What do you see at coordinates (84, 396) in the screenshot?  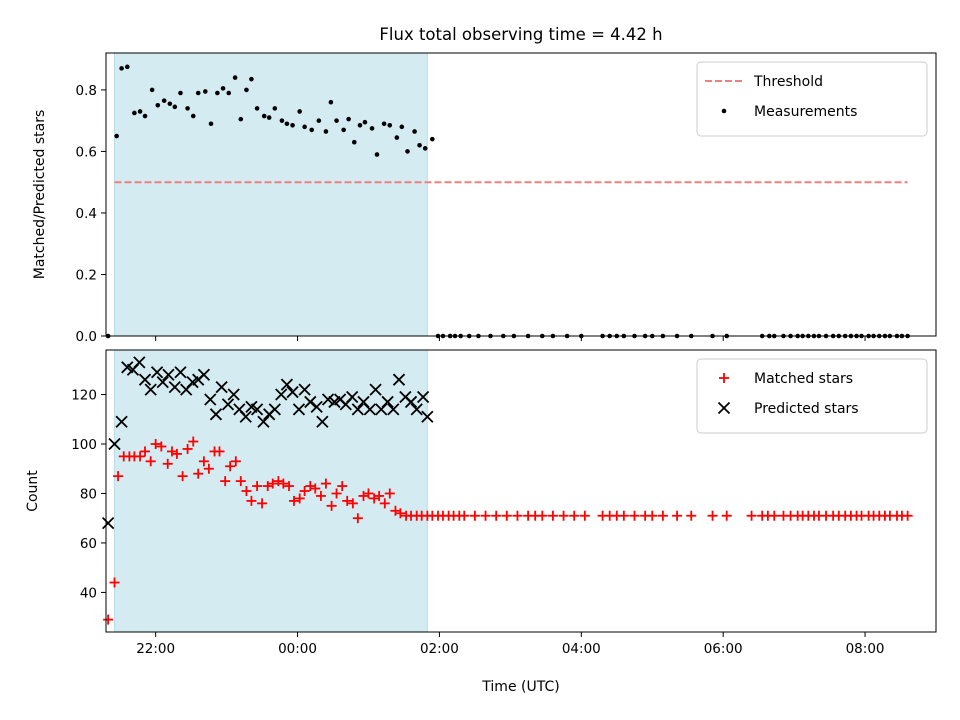 I see `bottom-y-tick-label: 120` at bounding box center [84, 396].